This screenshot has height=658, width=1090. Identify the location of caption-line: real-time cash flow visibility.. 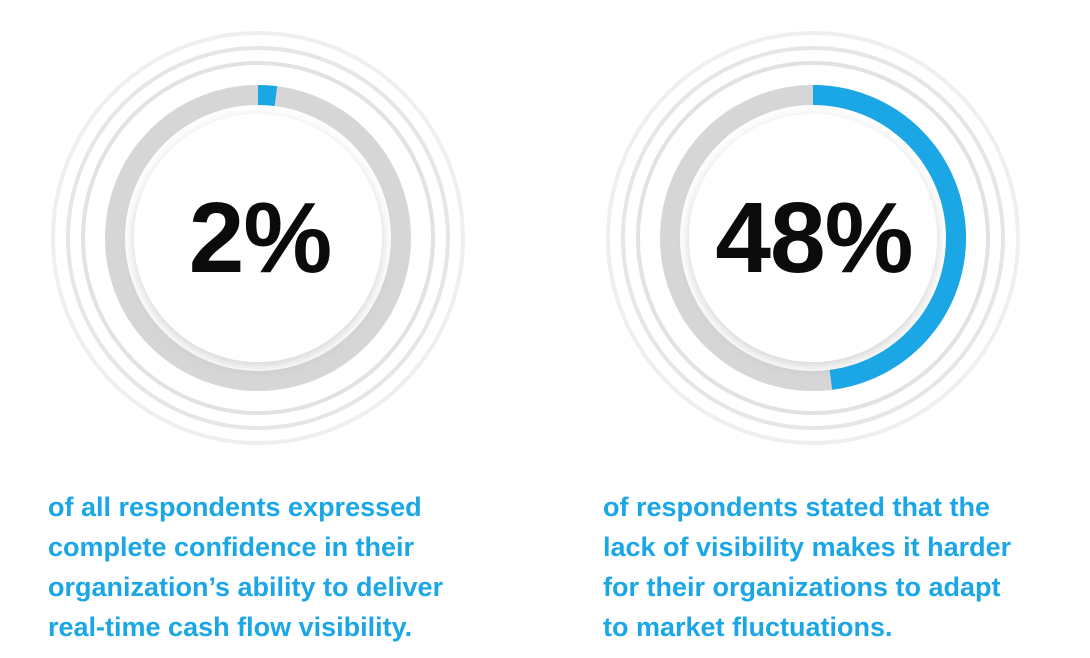
(230, 627).